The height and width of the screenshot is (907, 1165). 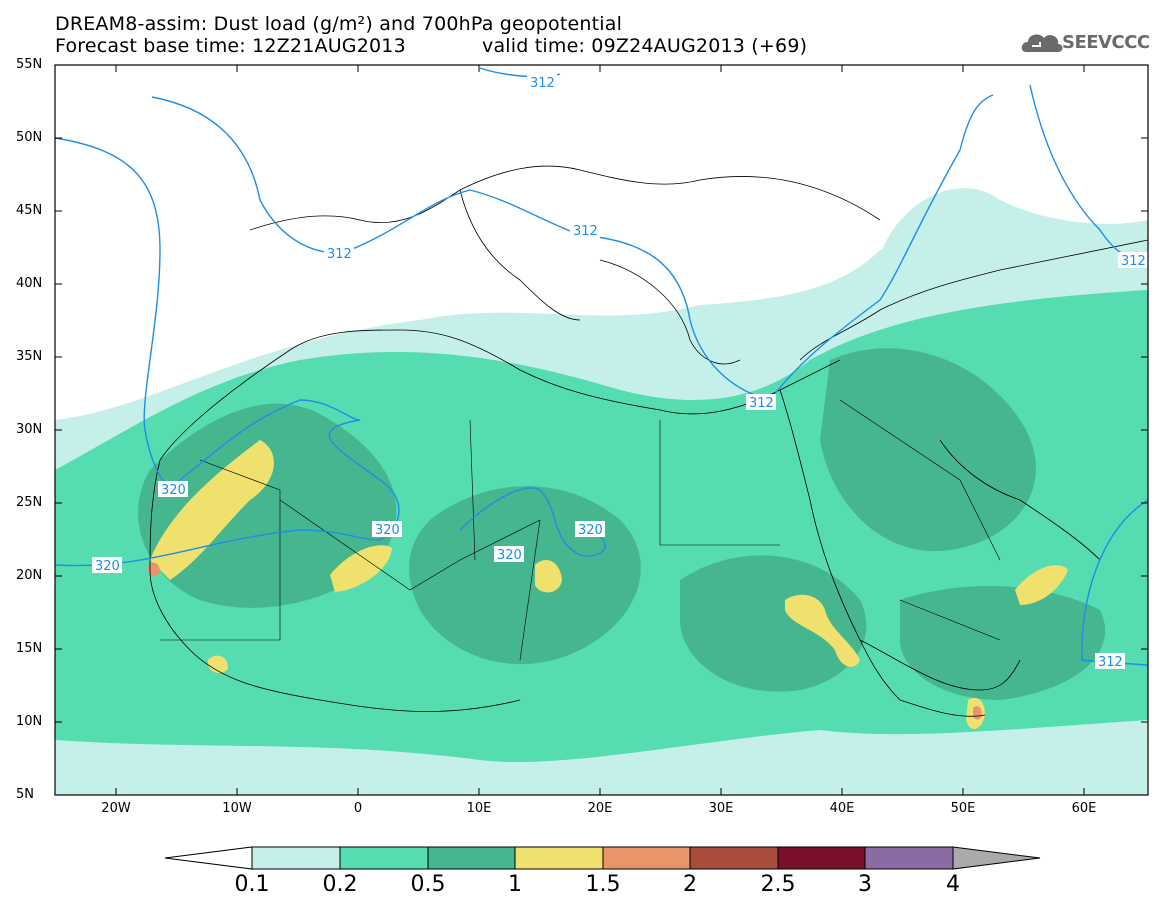 What do you see at coordinates (721, 808) in the screenshot?
I see `lon-label: 30E` at bounding box center [721, 808].